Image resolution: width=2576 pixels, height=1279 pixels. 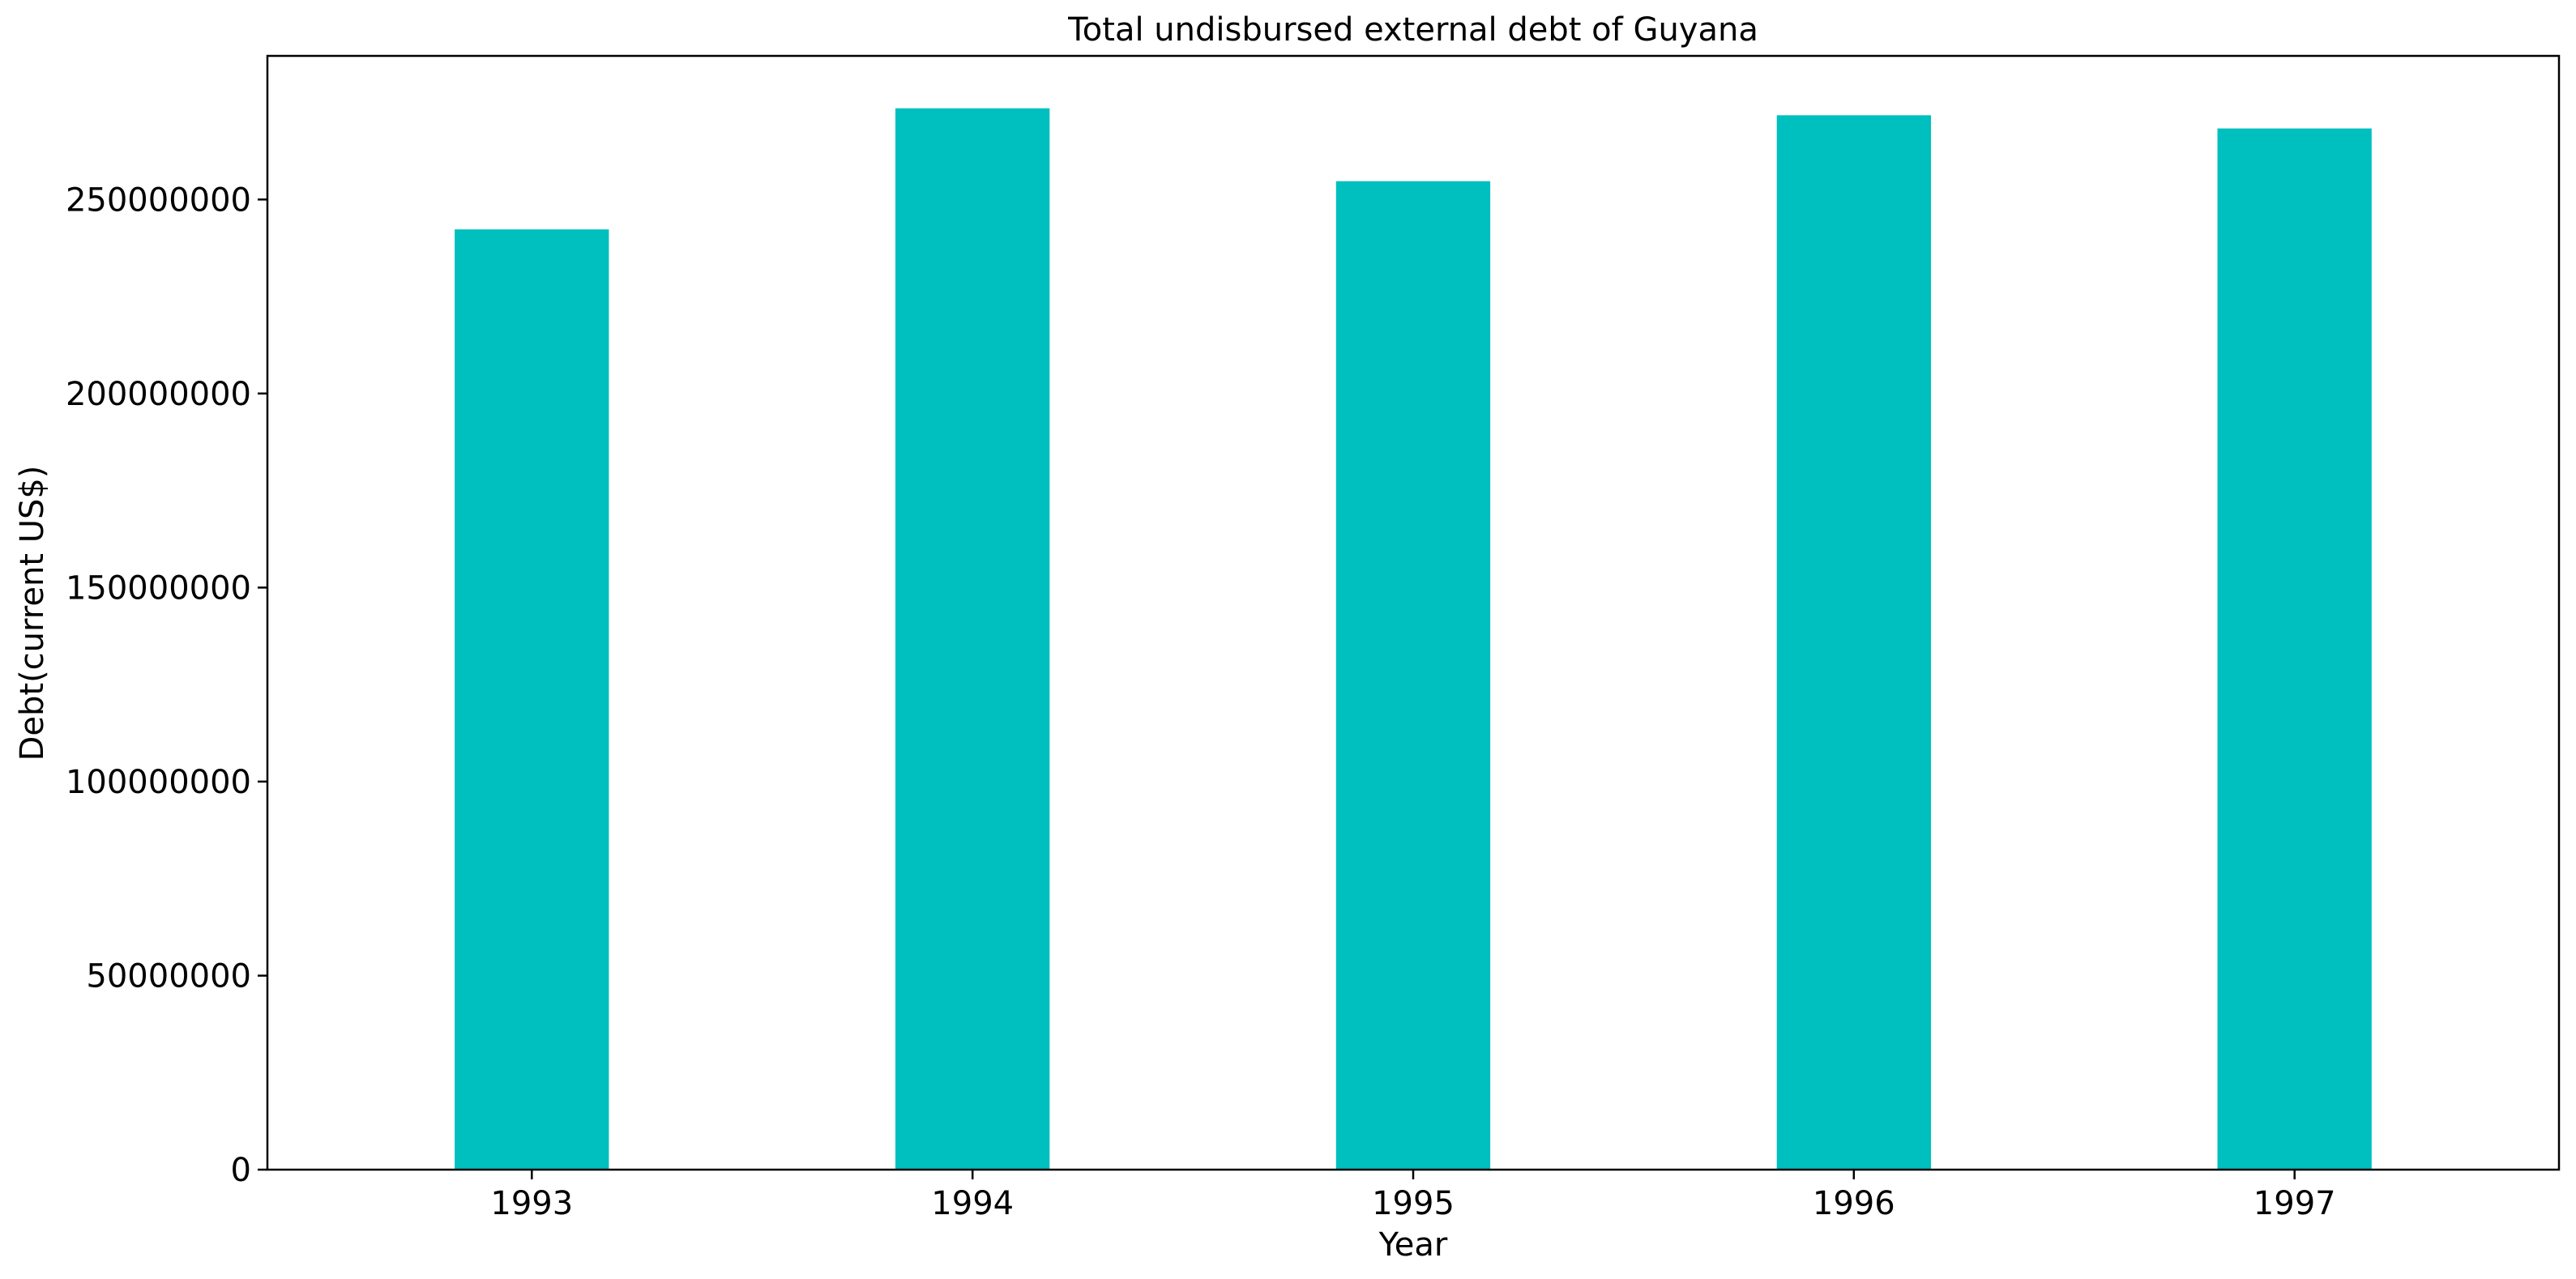 What do you see at coordinates (1413, 1245) in the screenshot?
I see `x-axis-label: Year` at bounding box center [1413, 1245].